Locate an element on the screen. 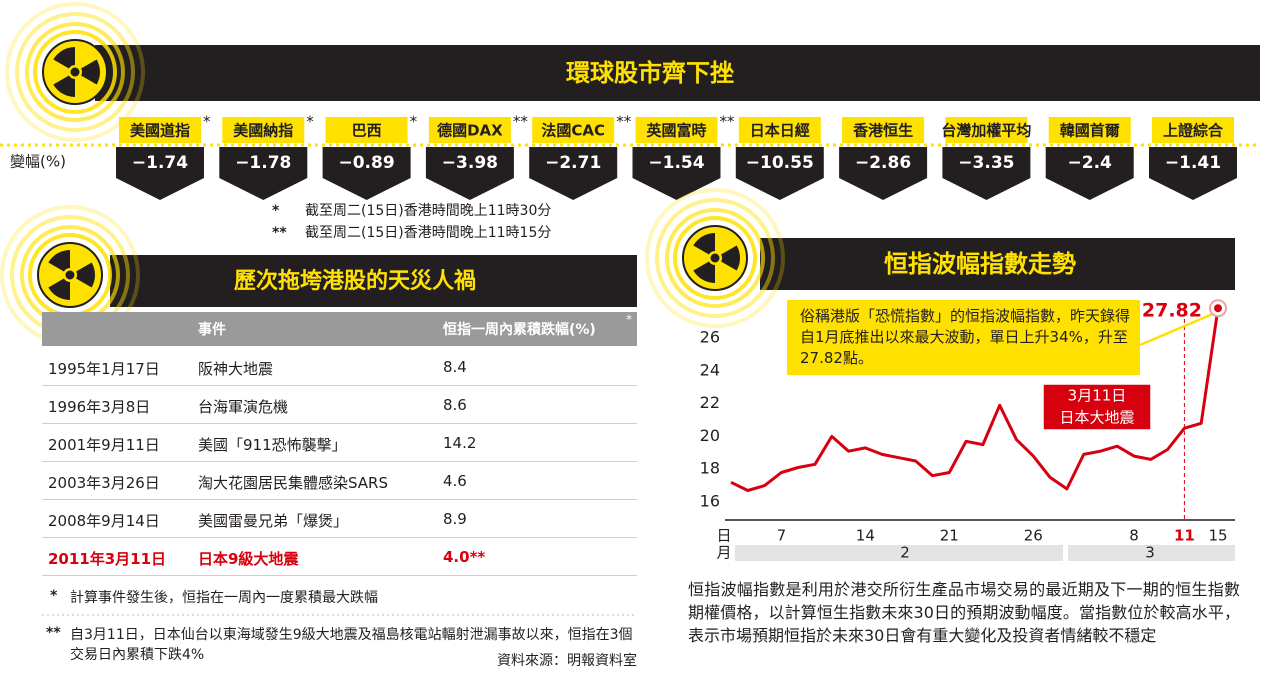  table-row: 2008年9月14日 美國雷曼兄弟「爆煲」 8.9 is located at coordinates (339, 519).